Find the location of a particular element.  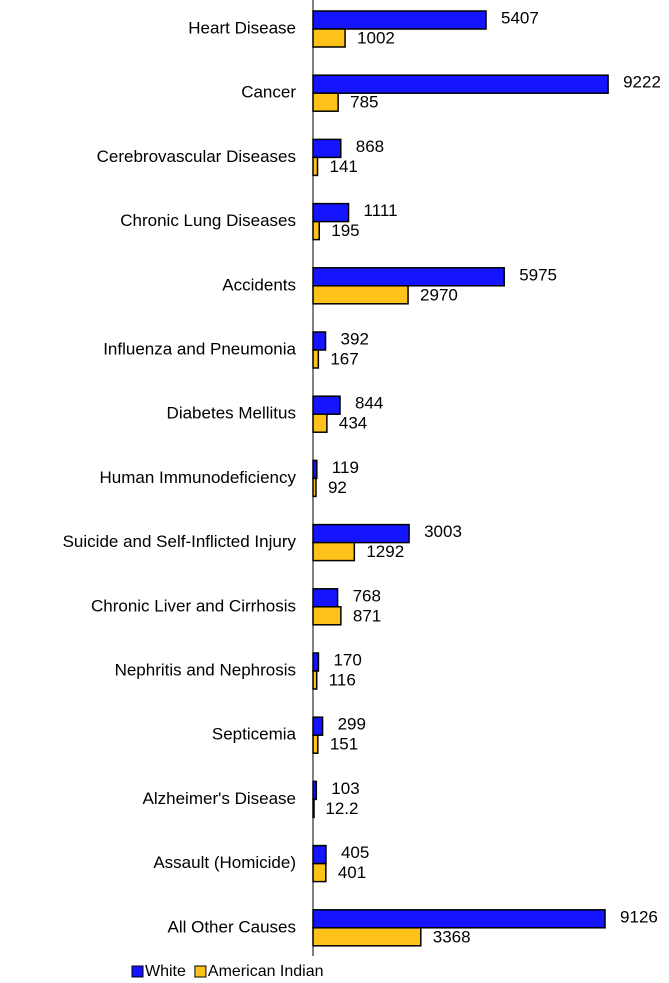

value-label: 3003 is located at coordinates (443, 531).